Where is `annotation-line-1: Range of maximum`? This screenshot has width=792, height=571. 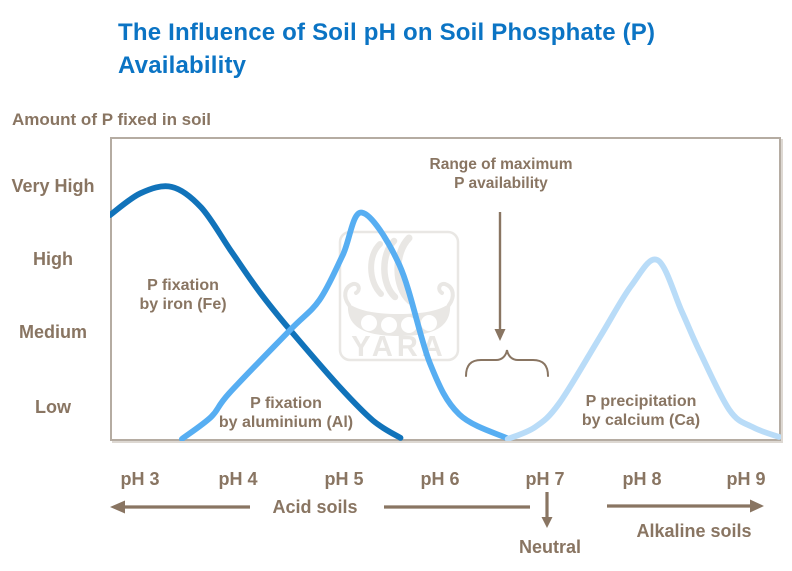
annotation-line-1: Range of maximum is located at coordinates (501, 164).